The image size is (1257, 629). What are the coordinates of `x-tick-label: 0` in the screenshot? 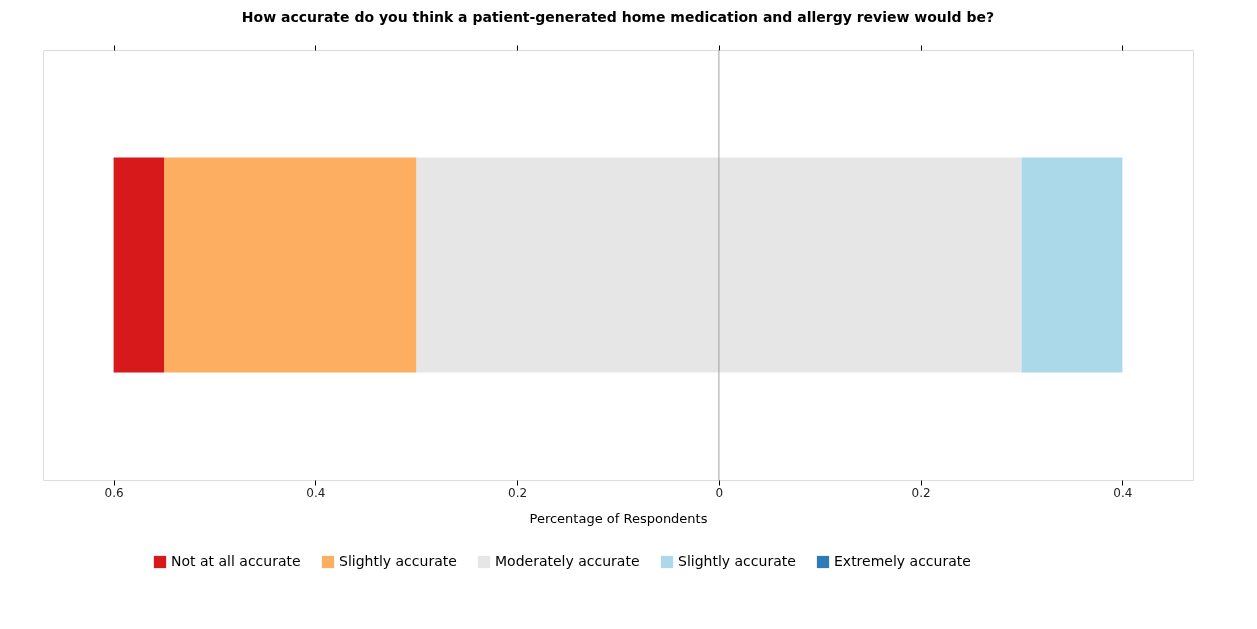 It's located at (719, 492).